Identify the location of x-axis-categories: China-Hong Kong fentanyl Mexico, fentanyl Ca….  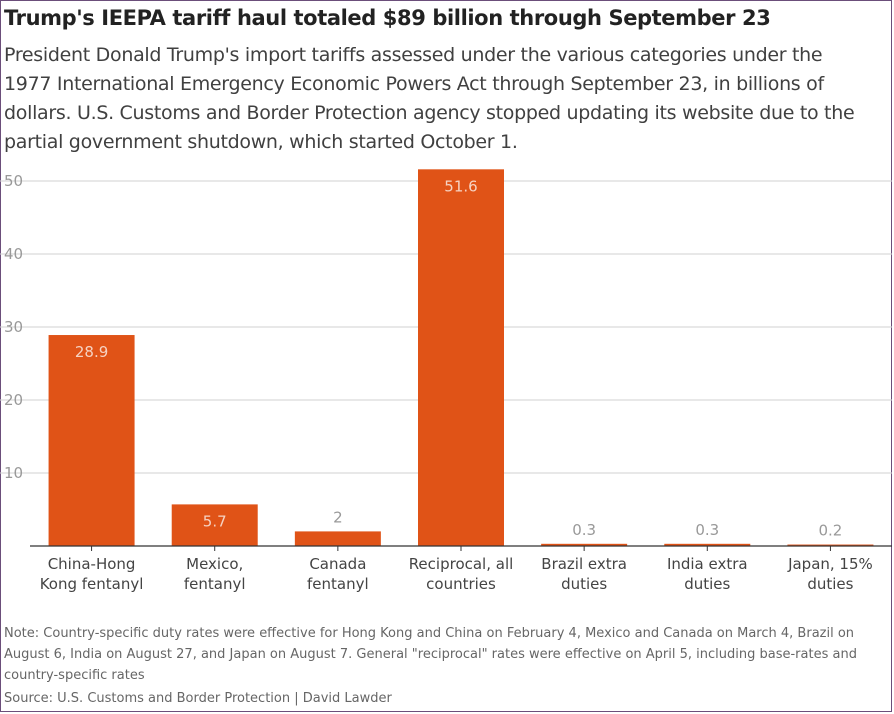
(461, 569).